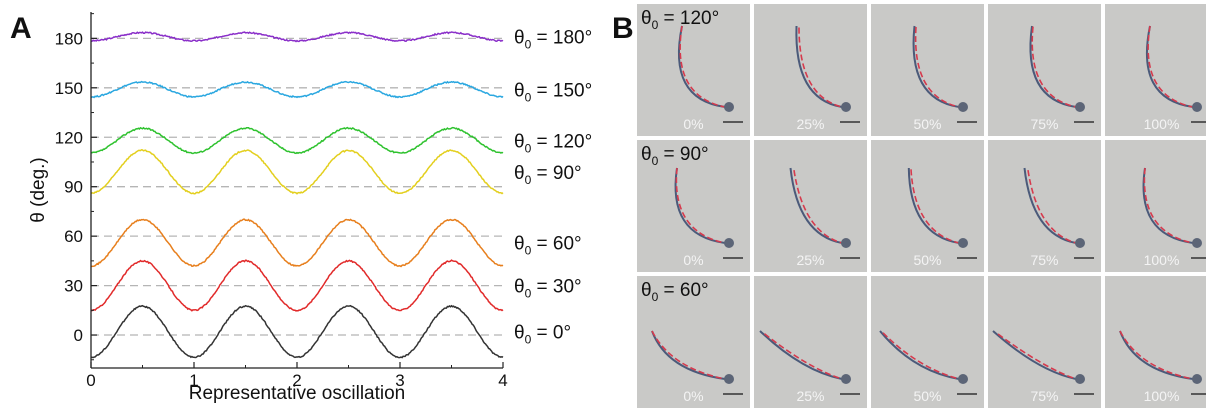 The height and width of the screenshot is (409, 1206). I want to click on x-tick-label: 0, so click(90, 380).